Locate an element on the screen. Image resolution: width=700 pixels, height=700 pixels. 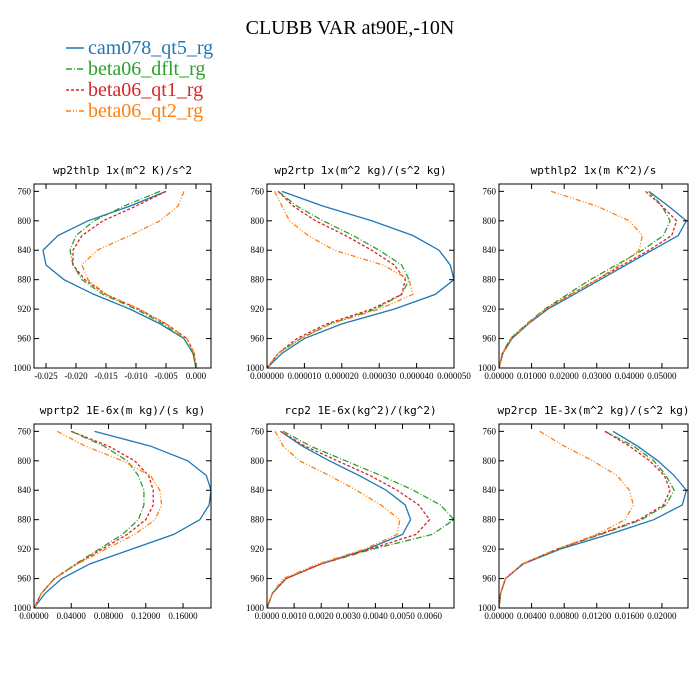
x-tick-label: 0.0030 is located at coordinates (348, 616).